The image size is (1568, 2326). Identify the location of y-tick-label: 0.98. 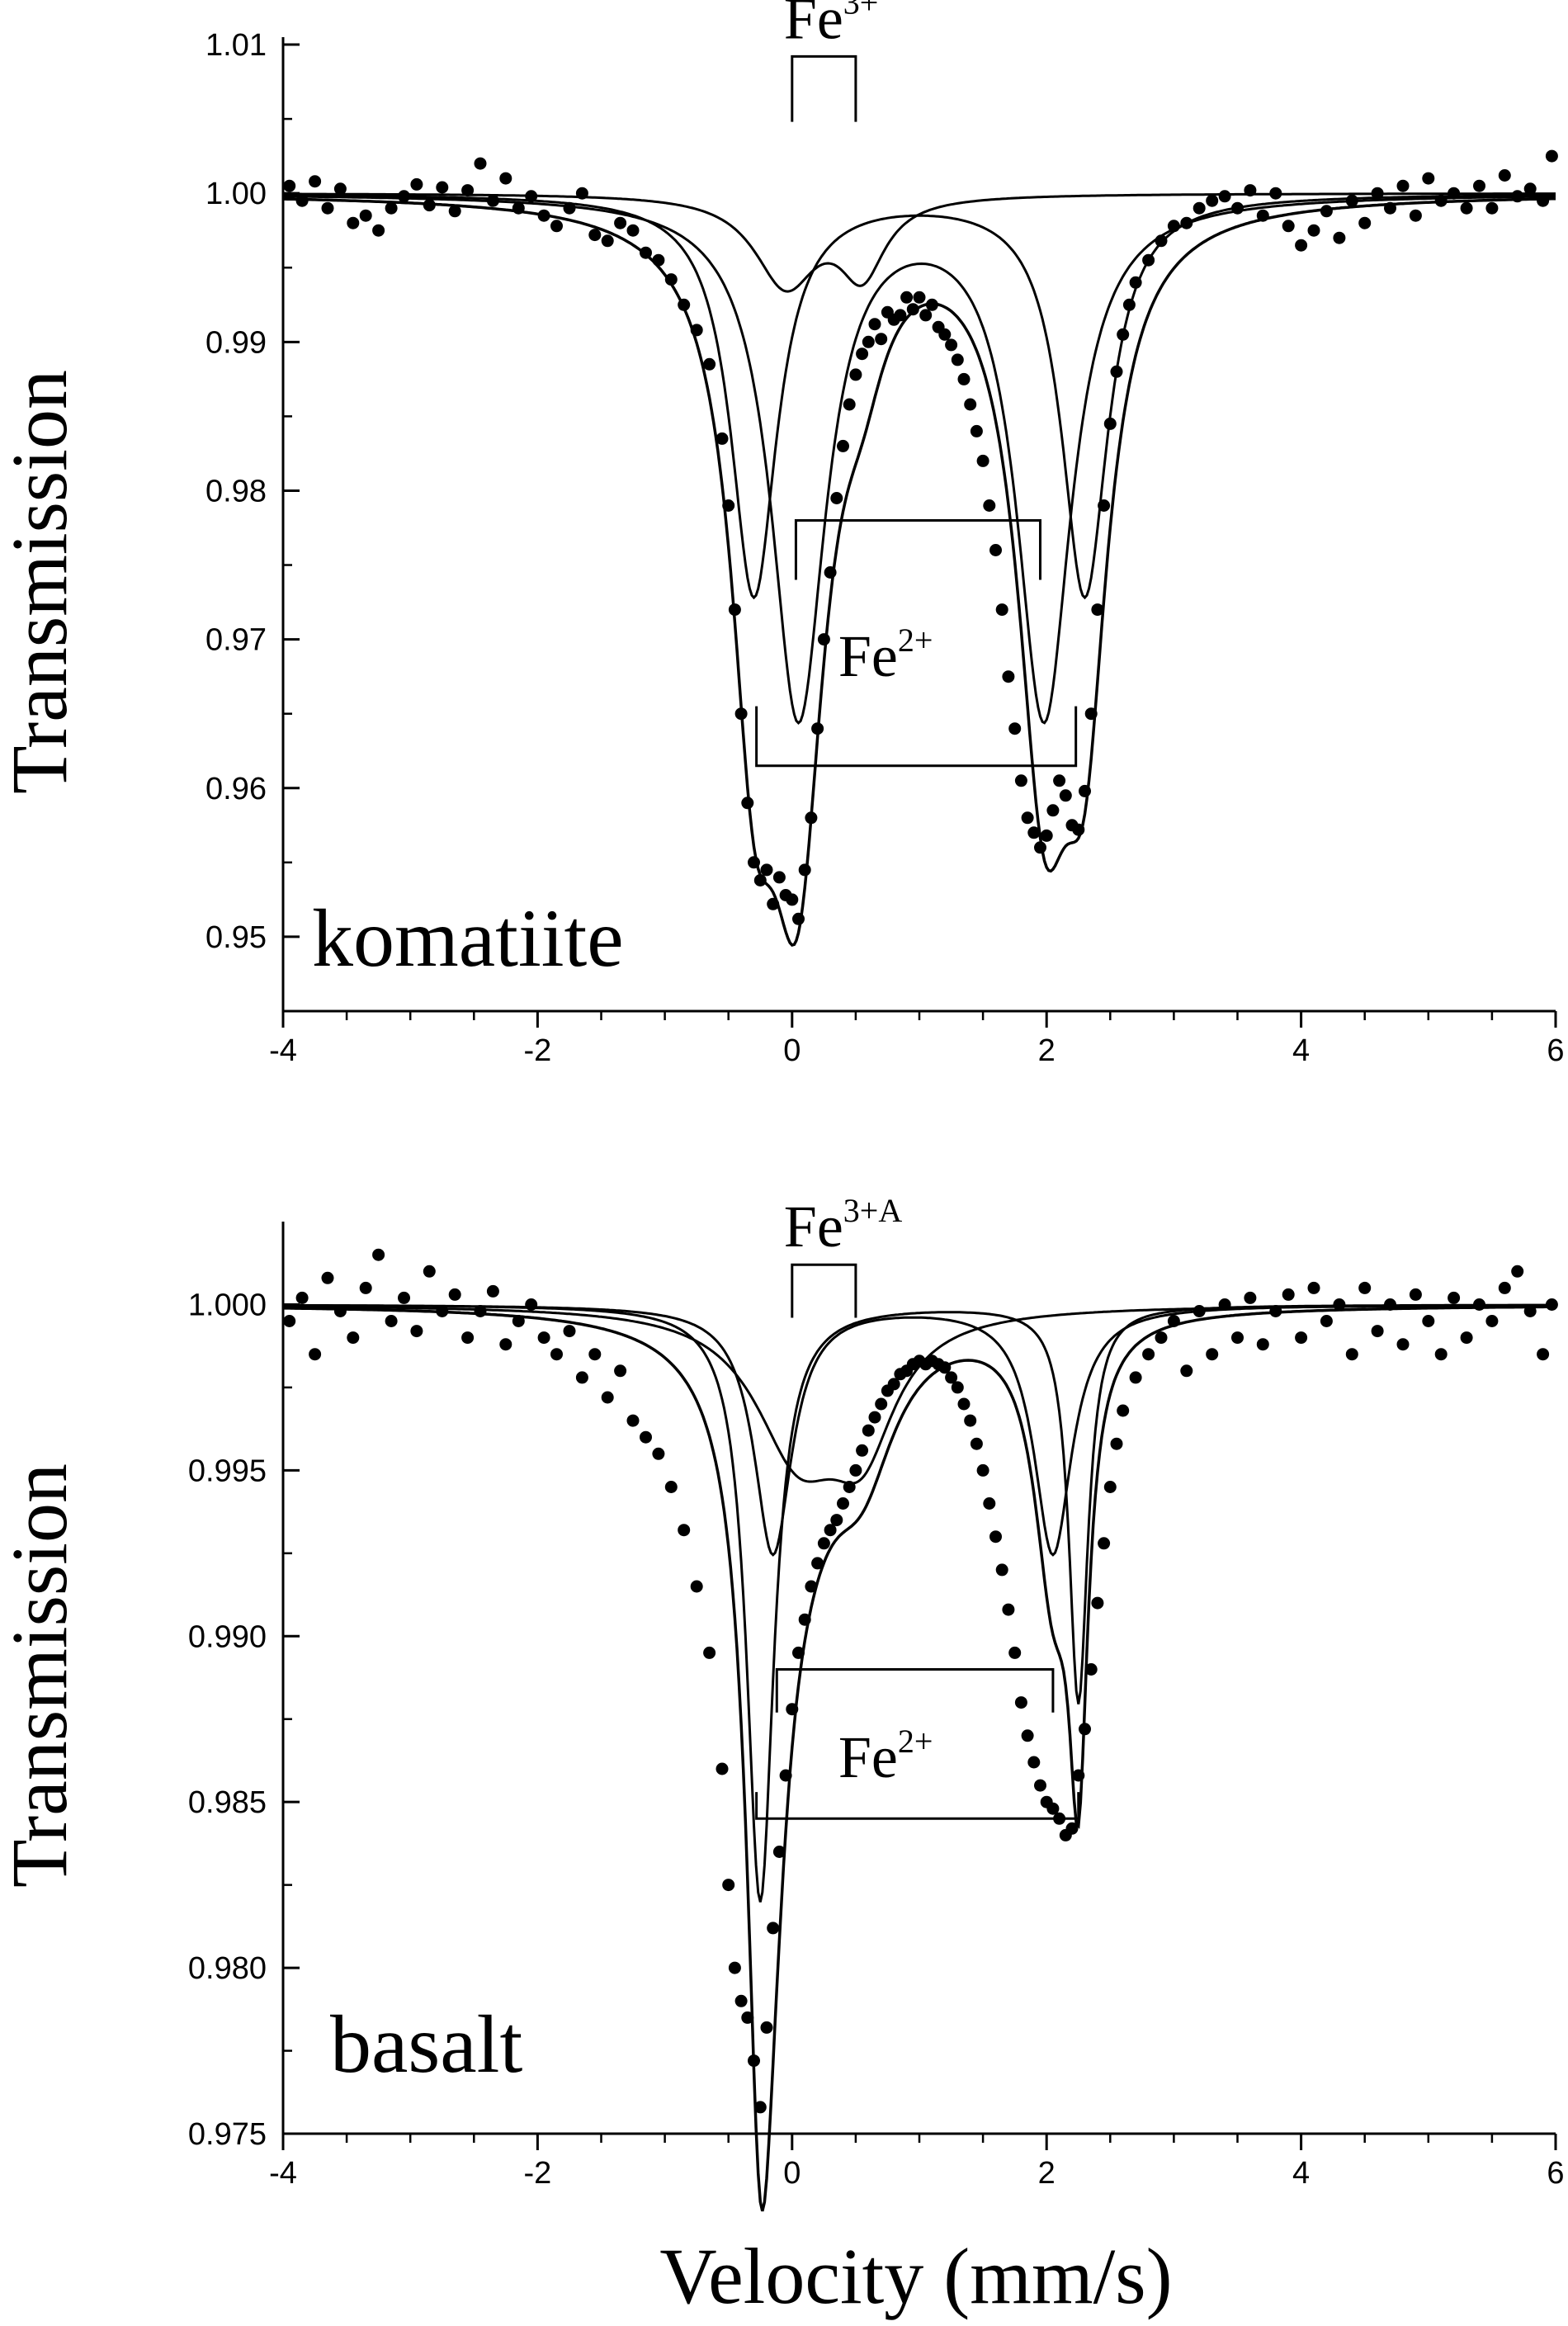
(236, 491).